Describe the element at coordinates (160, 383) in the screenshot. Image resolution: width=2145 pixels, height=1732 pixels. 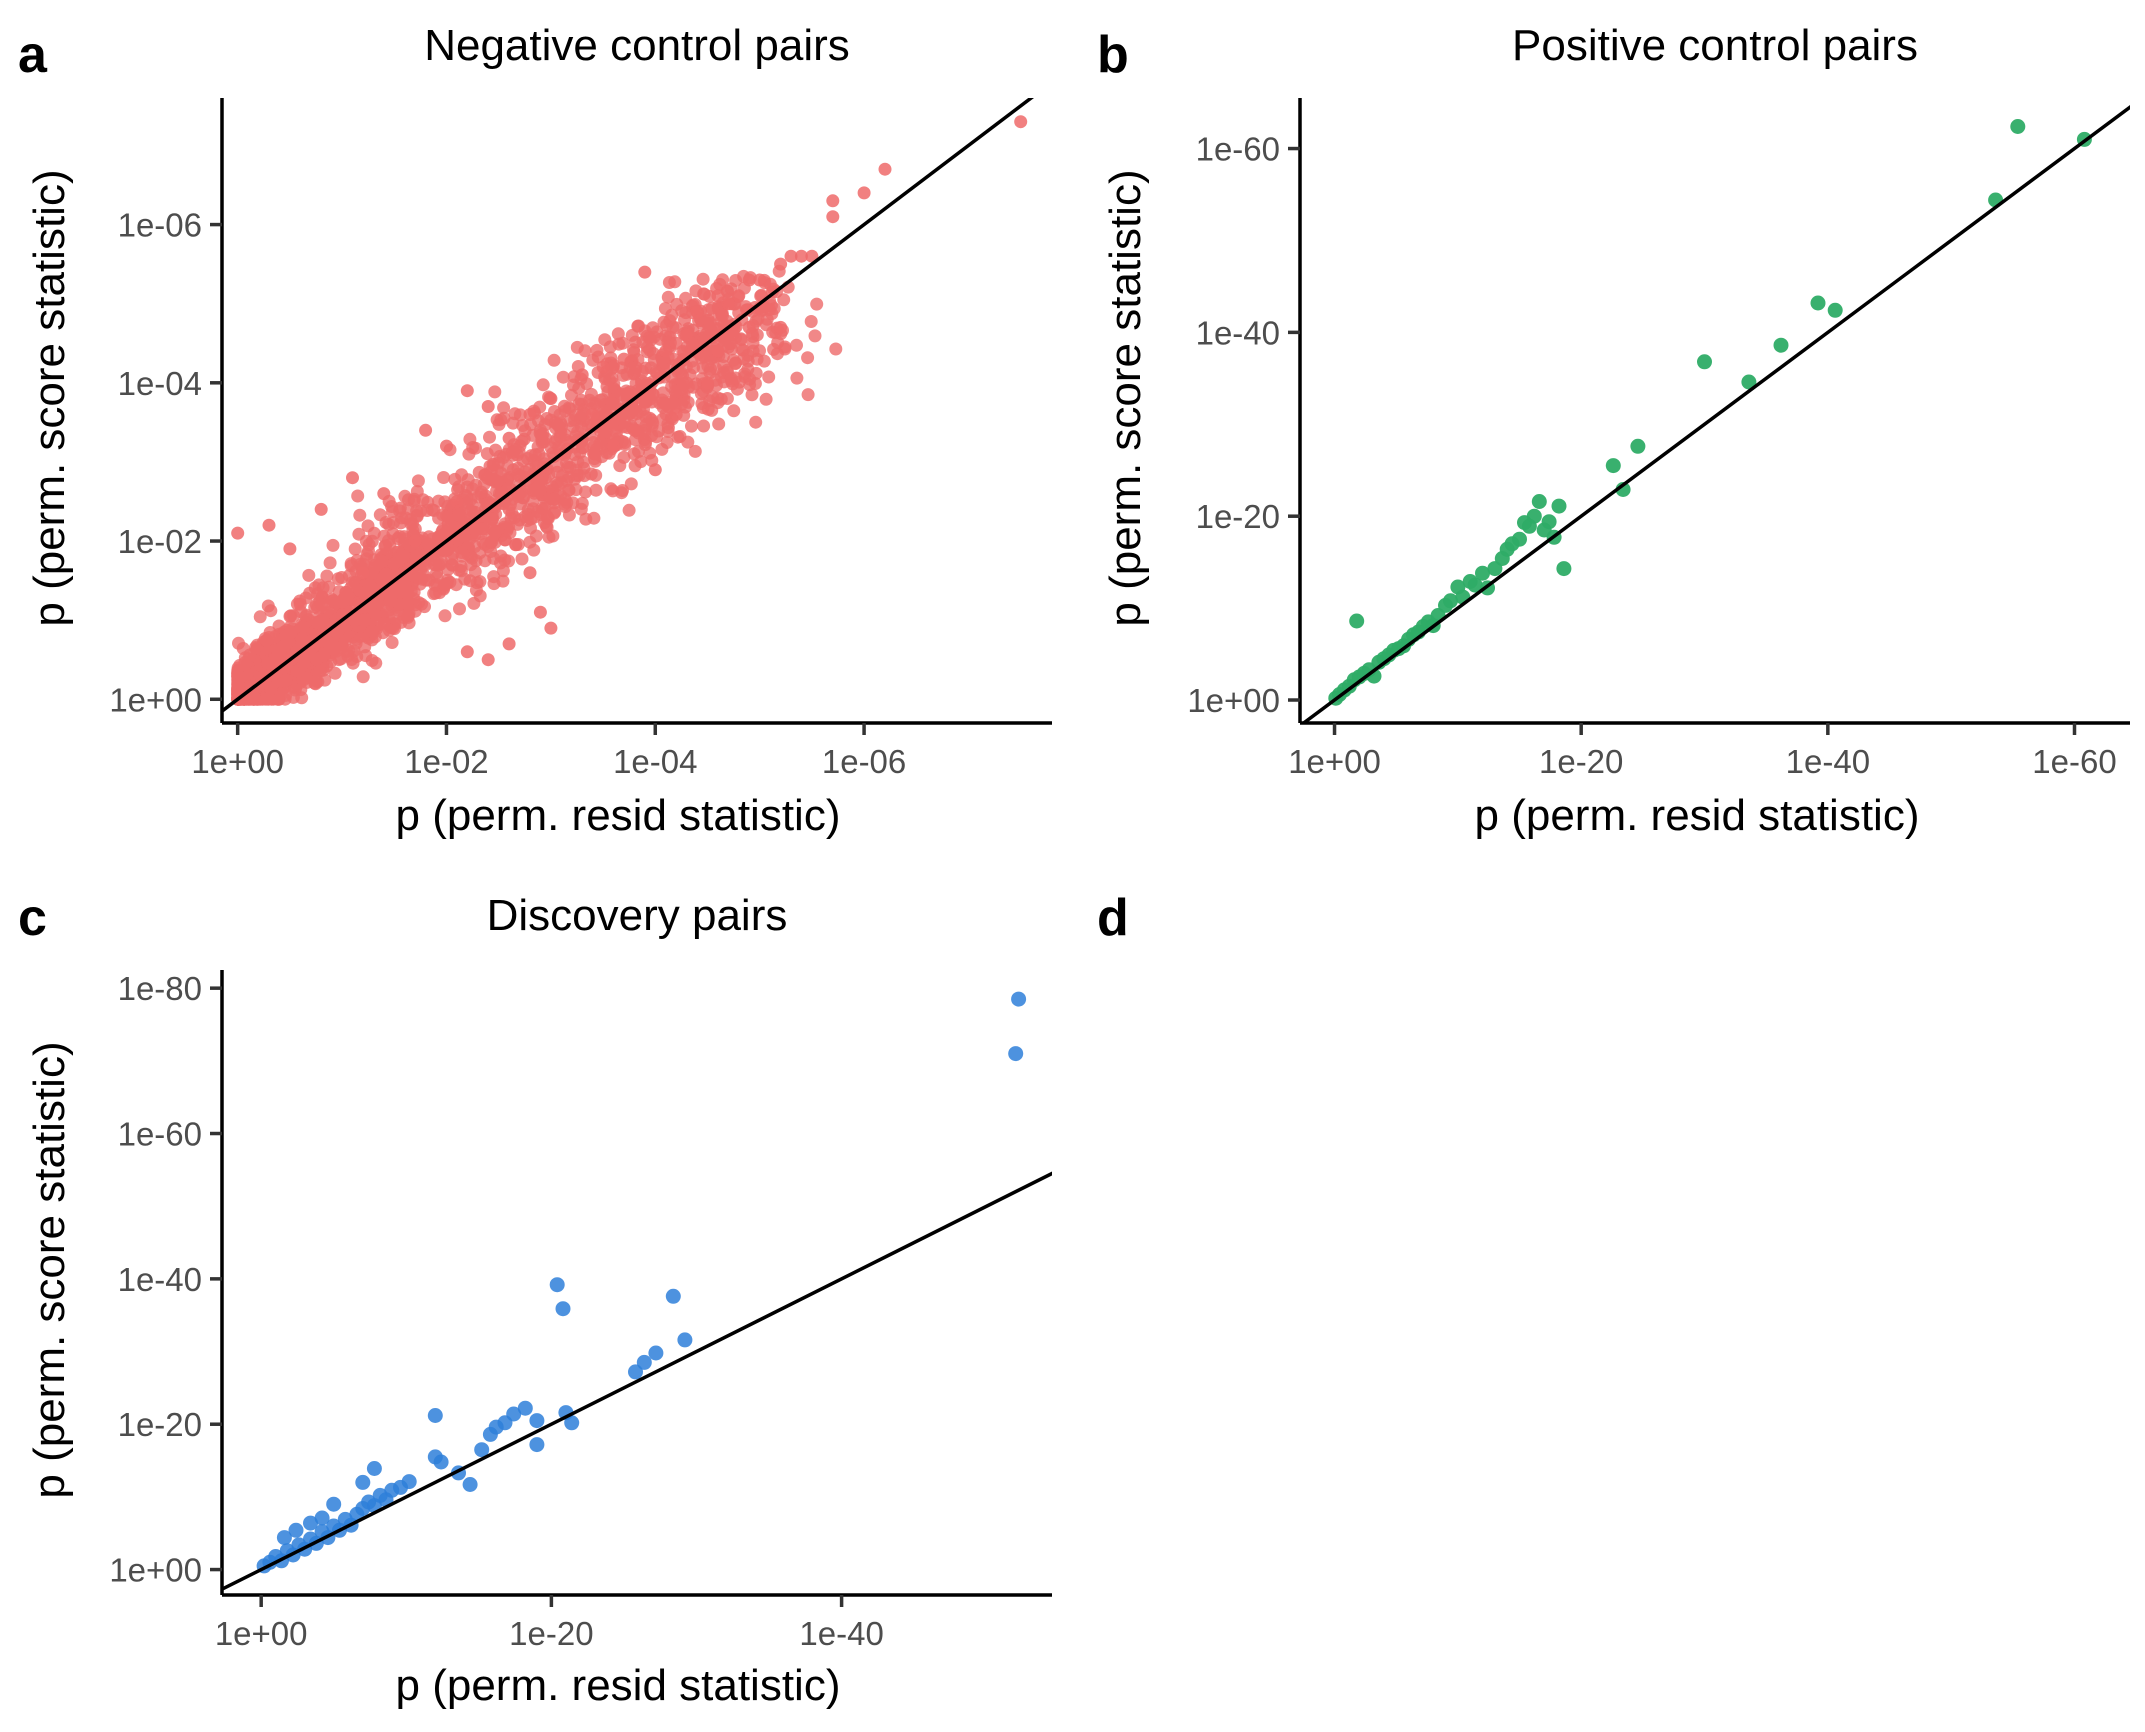
I see `panel-a-y-tick-label: 1e-04` at that location.